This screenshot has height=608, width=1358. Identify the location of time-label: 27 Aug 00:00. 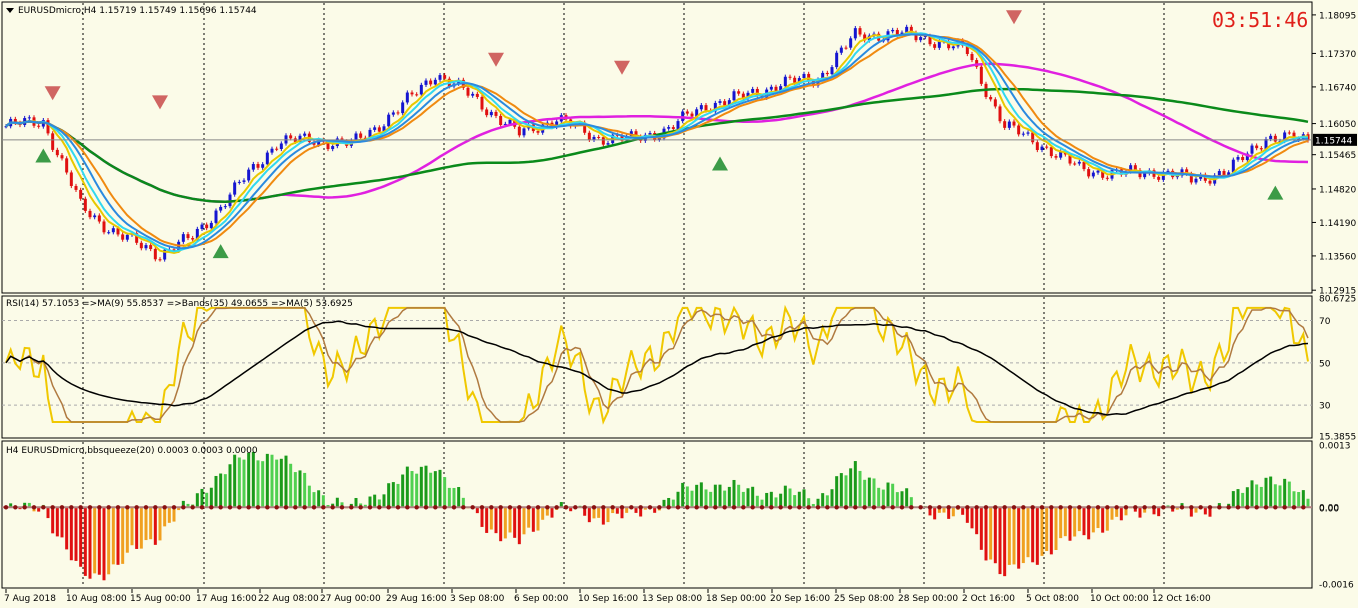
(350, 599).